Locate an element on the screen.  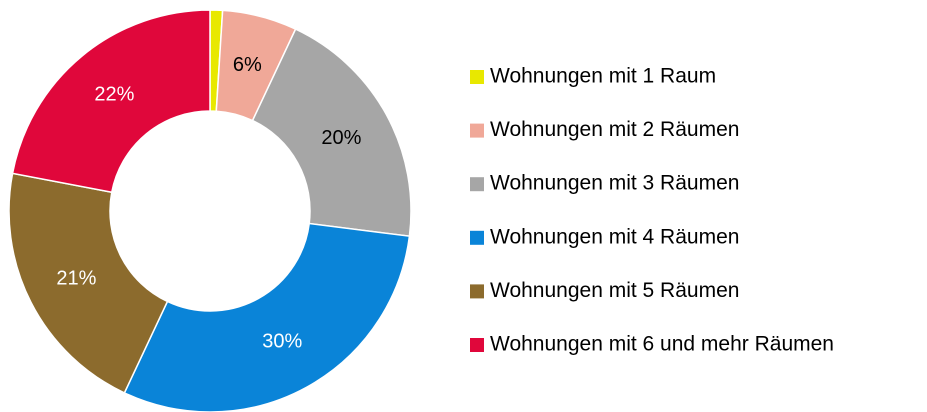
legend-label: Wohnungen mit 2 Räumen is located at coordinates (614, 129).